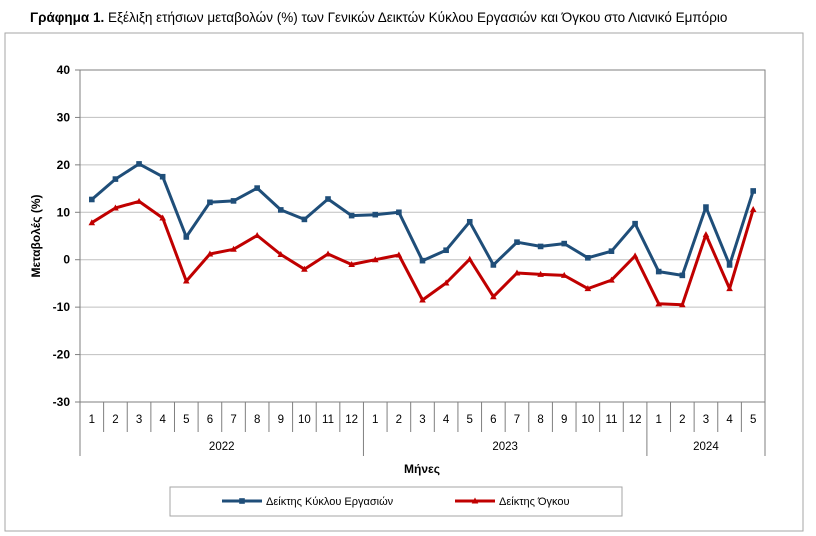 Image resolution: width=816 pixels, height=536 pixels. I want to click on chart-title-prefix: Γράφημα 1., so click(67, 17).